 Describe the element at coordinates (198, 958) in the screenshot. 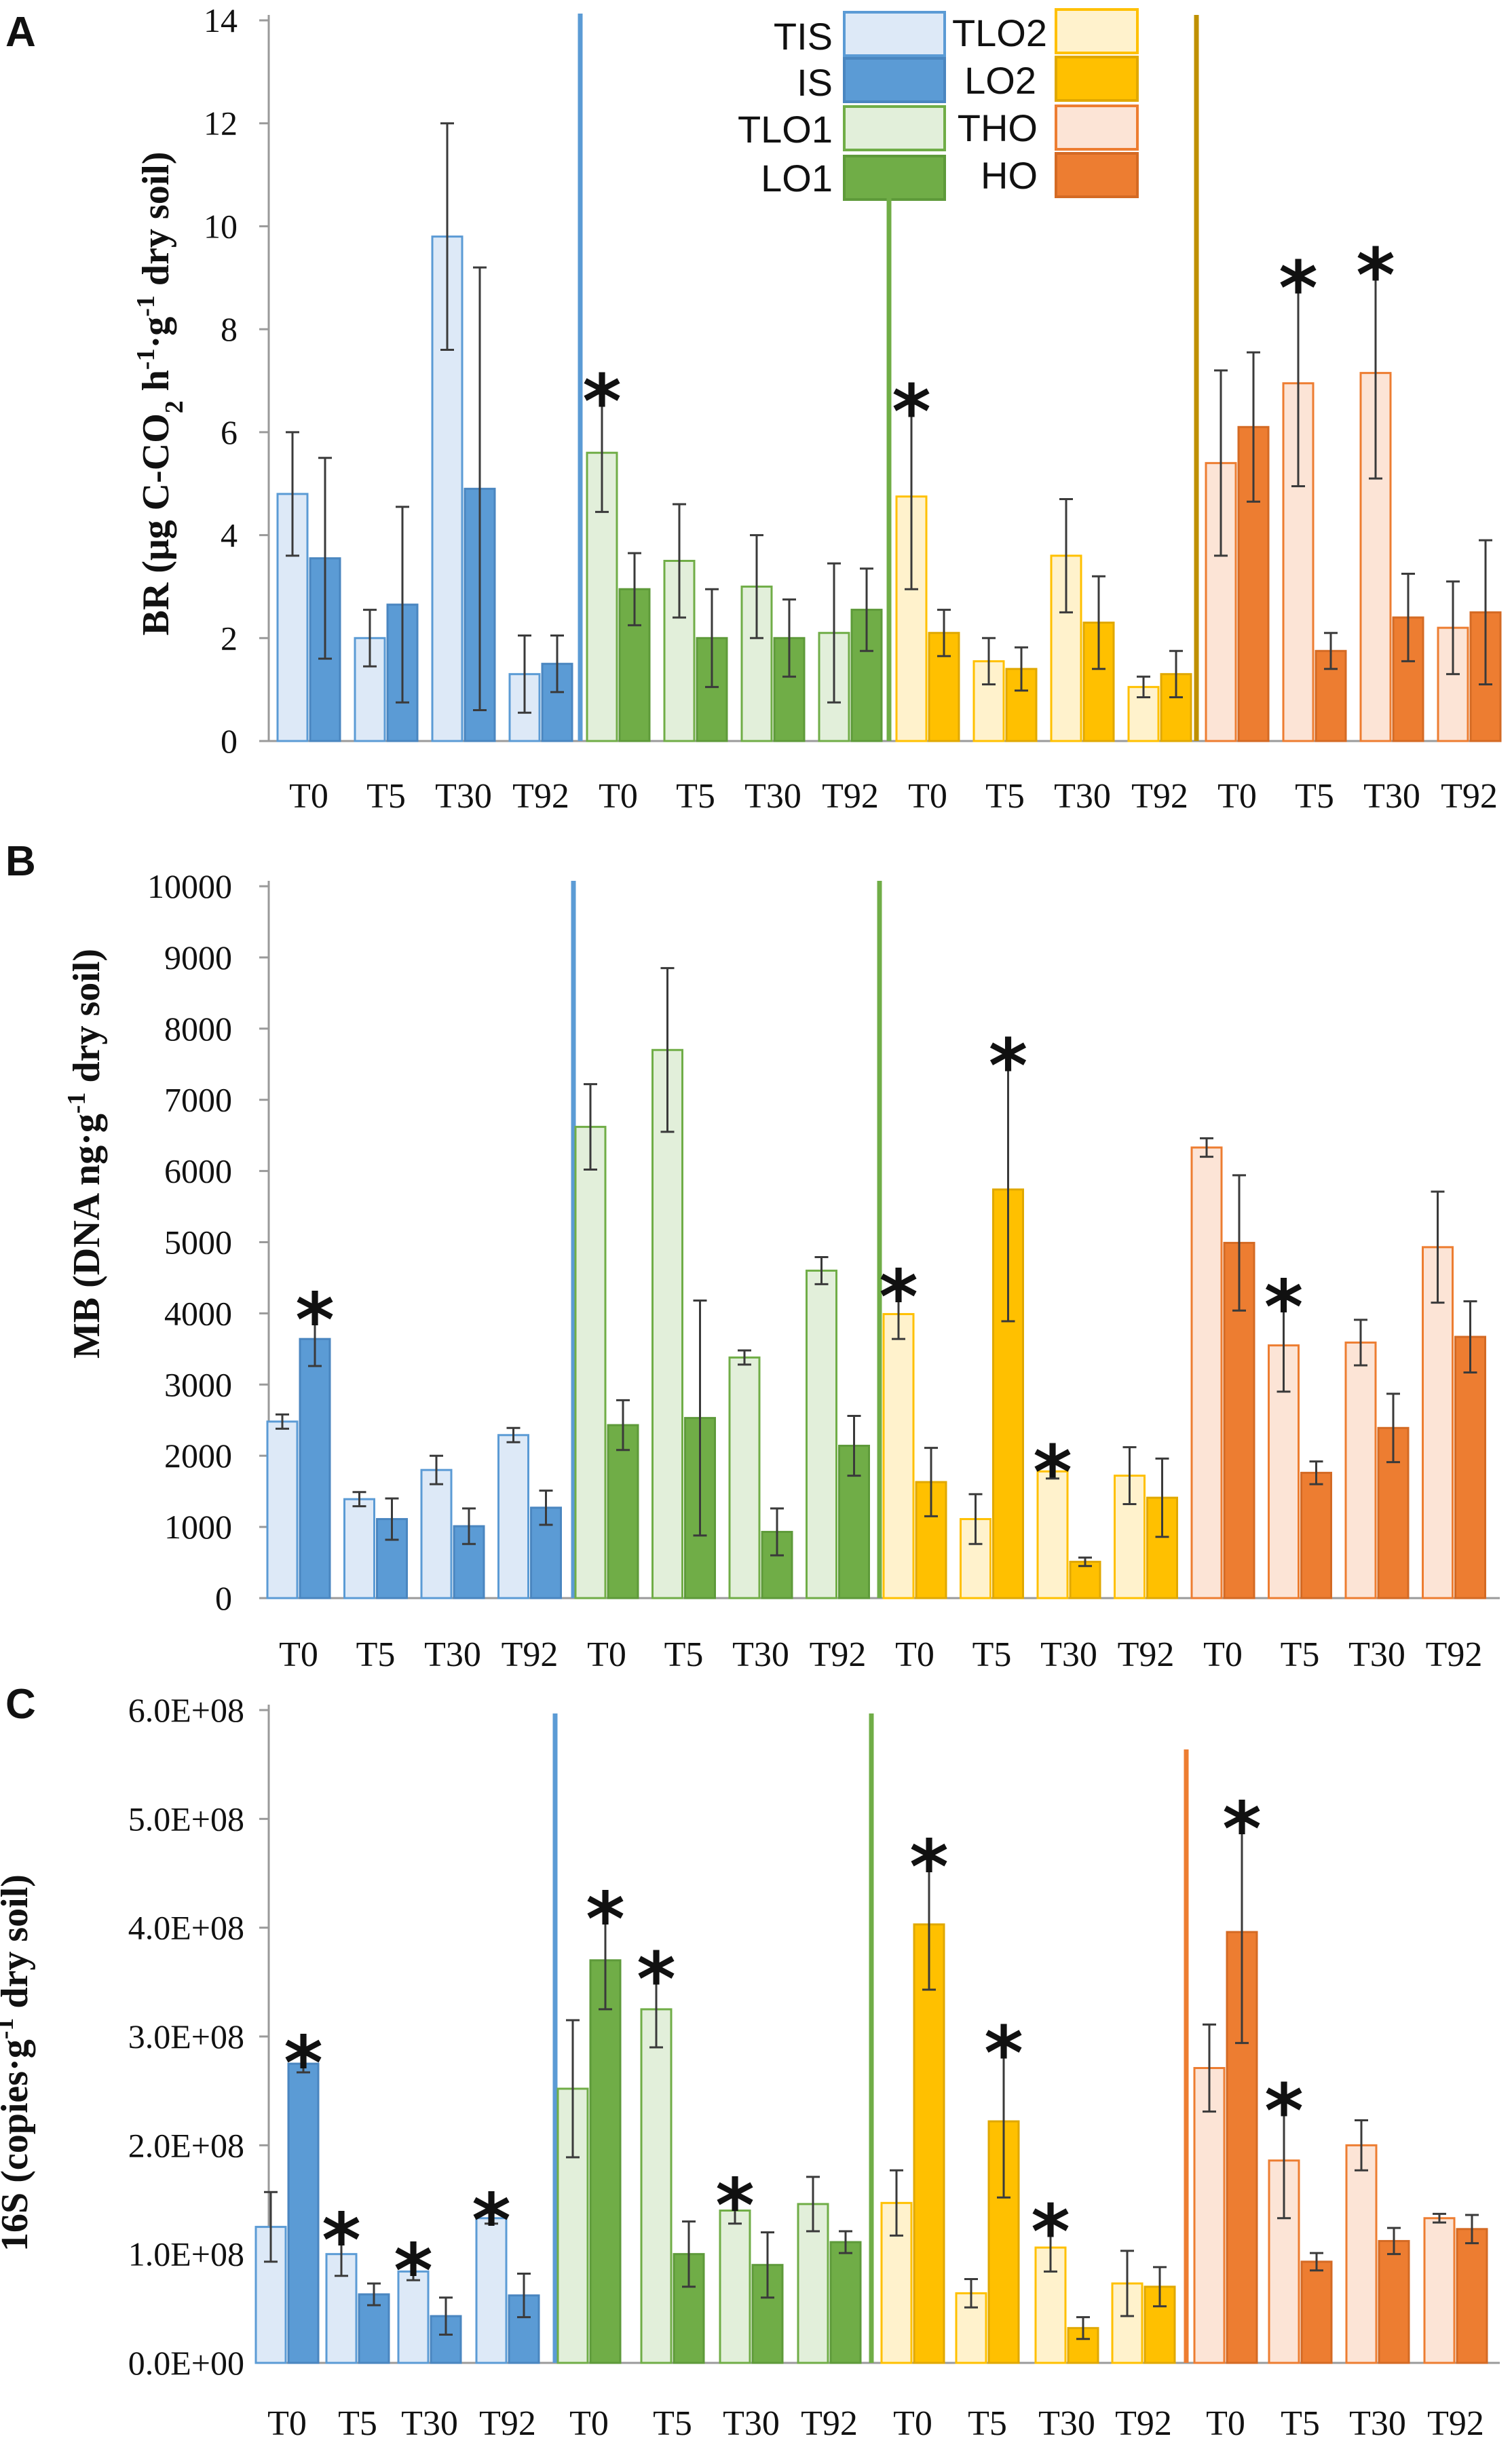

I see `y-tick-label: 9000` at that location.